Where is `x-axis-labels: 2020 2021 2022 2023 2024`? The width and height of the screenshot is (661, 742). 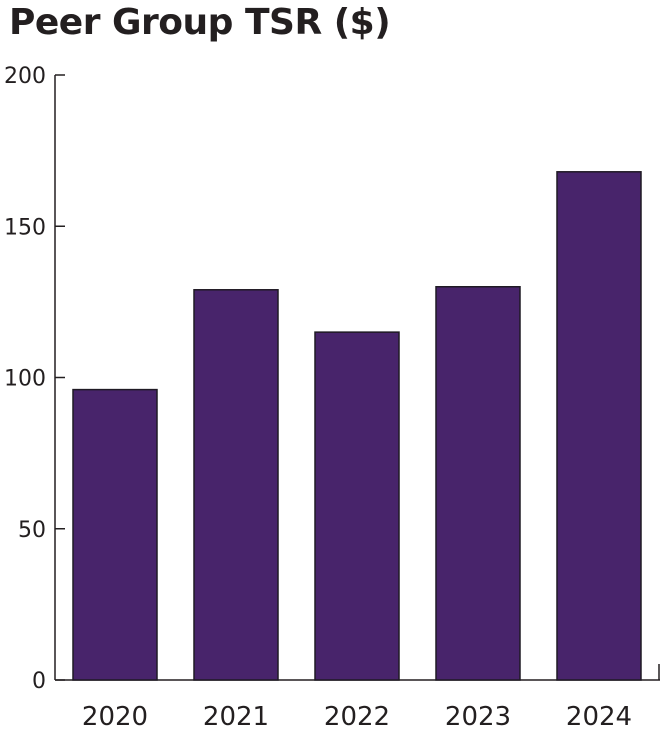 x-axis-labels: 2020 2021 2022 2023 2024 is located at coordinates (357, 717).